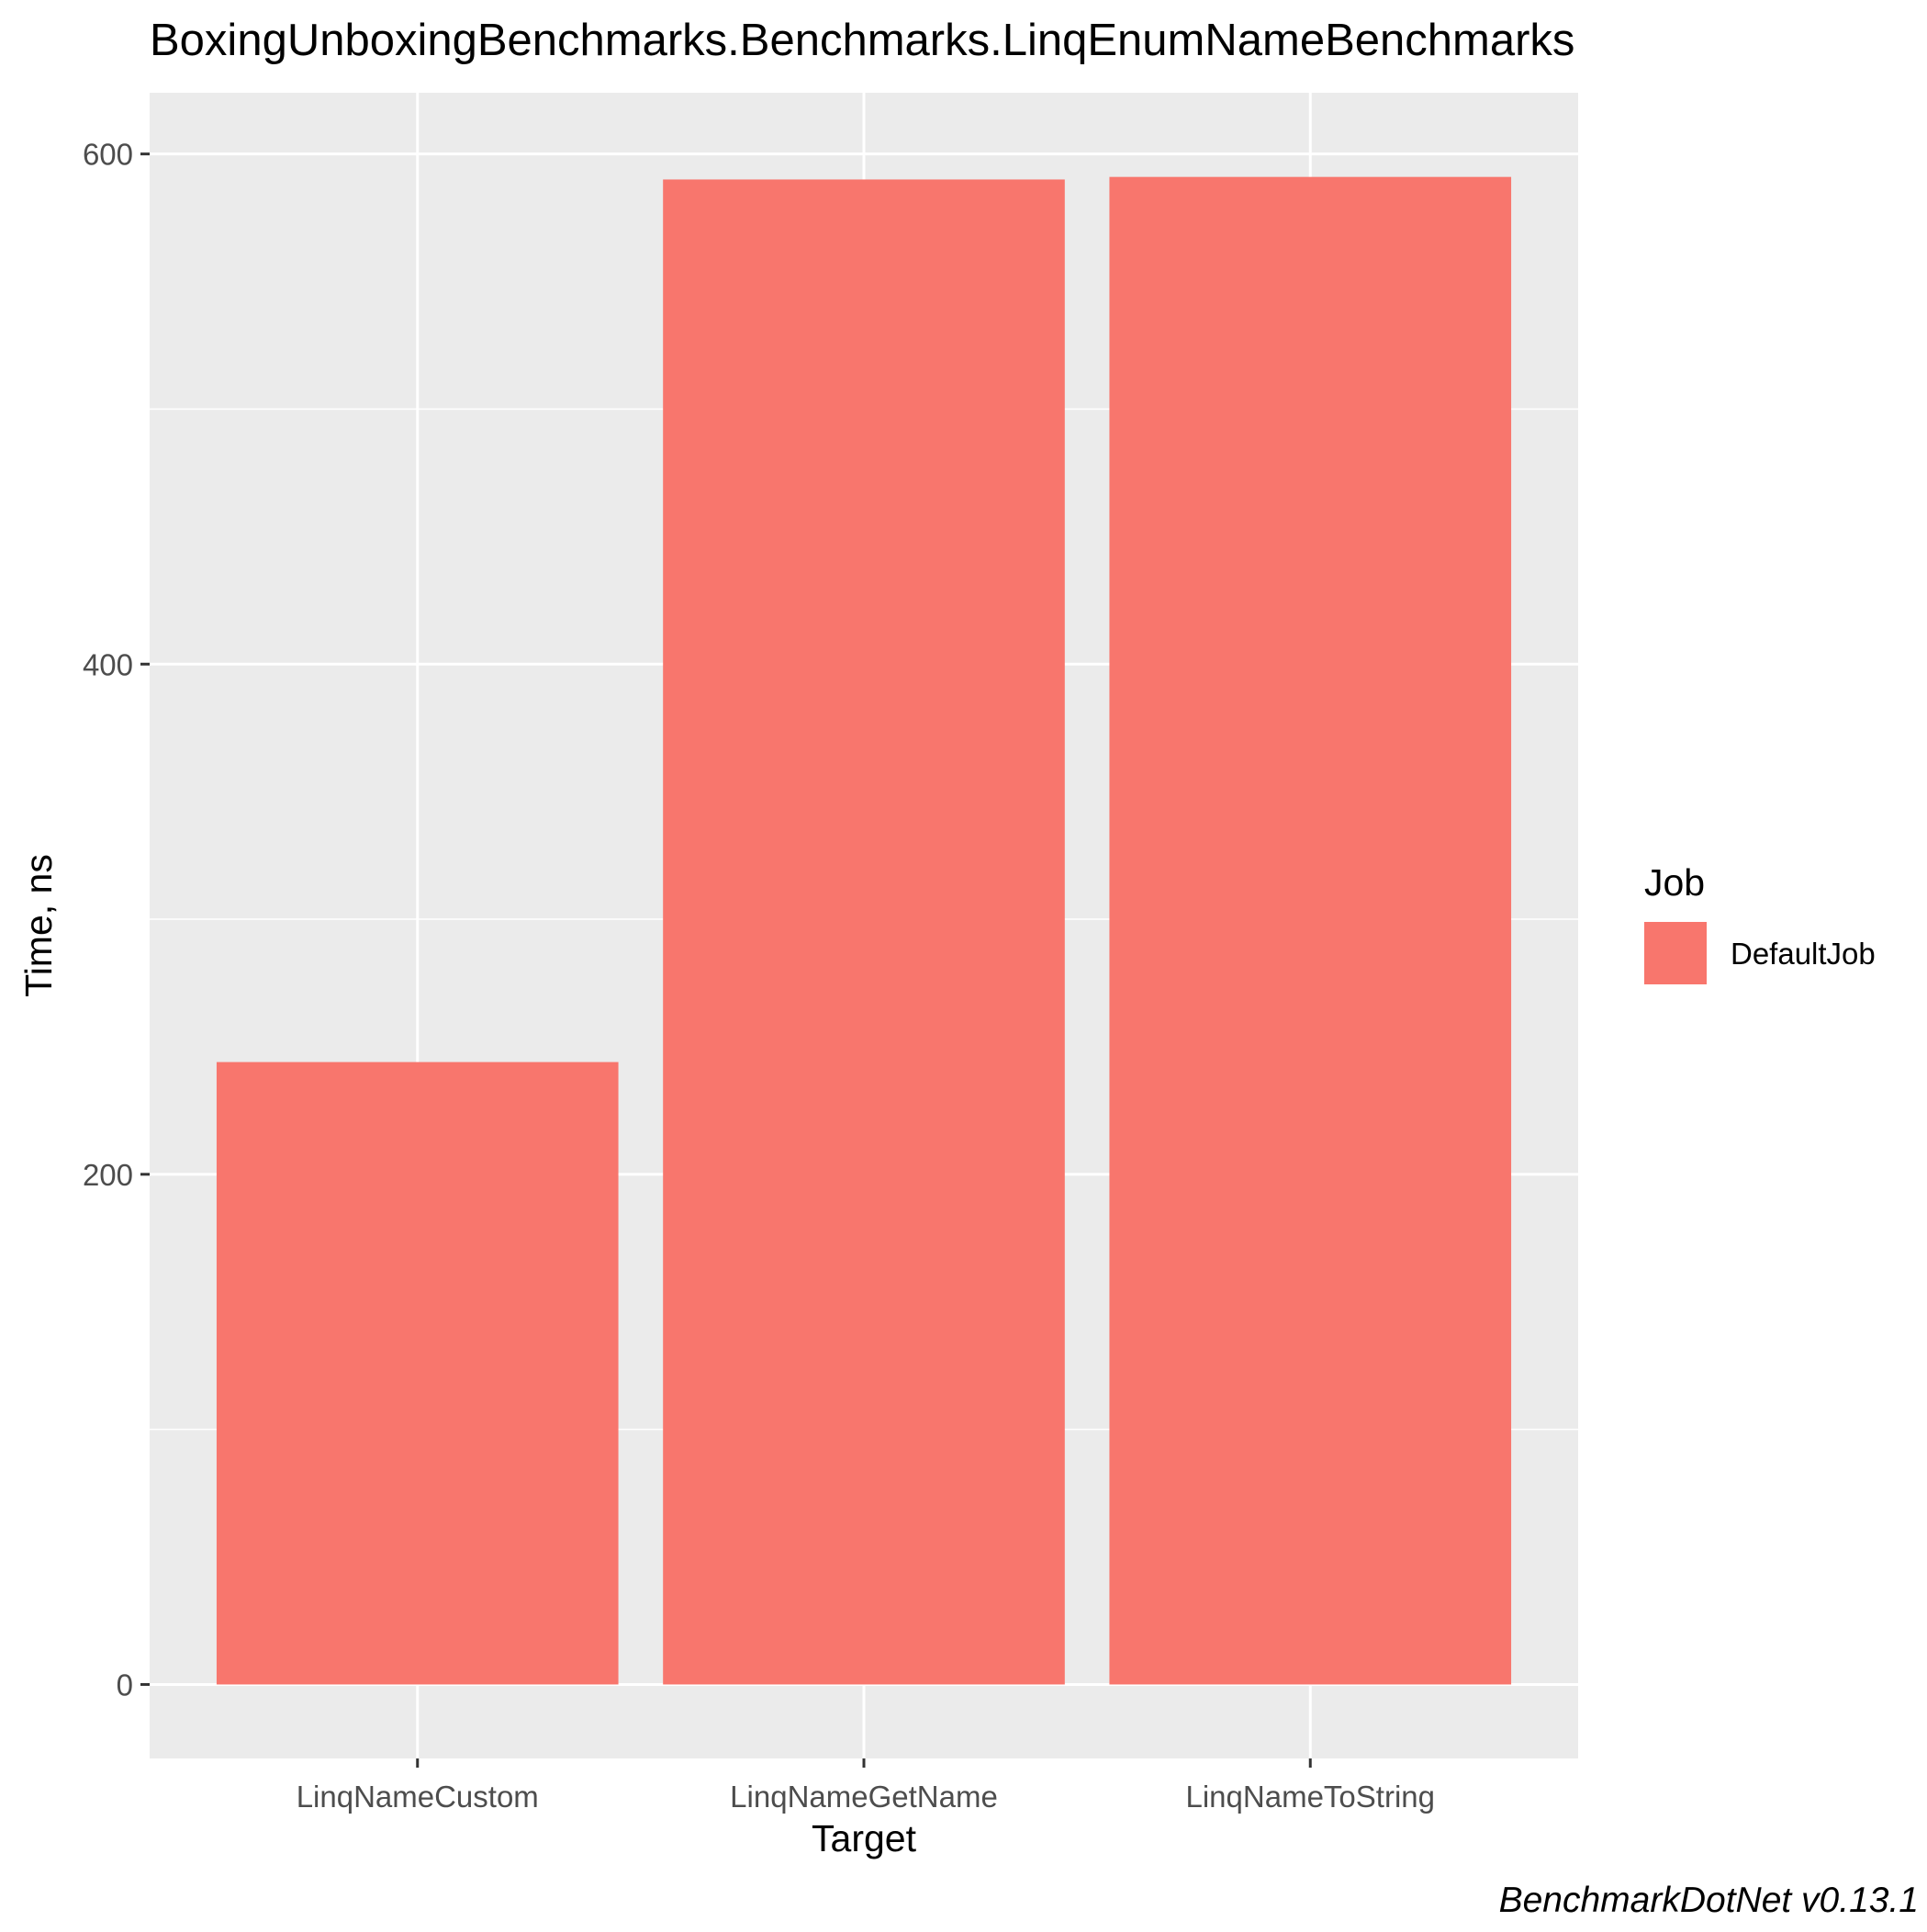 The image size is (1927, 1932). Describe the element at coordinates (1760, 922) in the screenshot. I see `legend: Job DefaultJob` at that location.